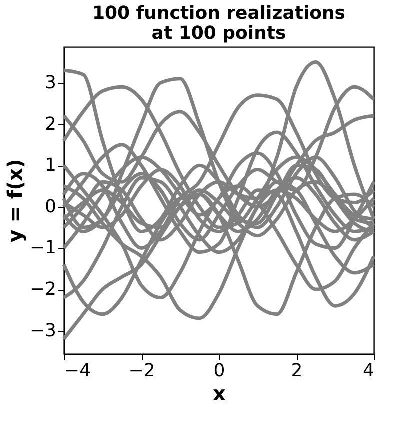 The width and height of the screenshot is (397, 425). Describe the element at coordinates (14, 201) in the screenshot. I see `y-axis-title: y = f(x)` at that location.